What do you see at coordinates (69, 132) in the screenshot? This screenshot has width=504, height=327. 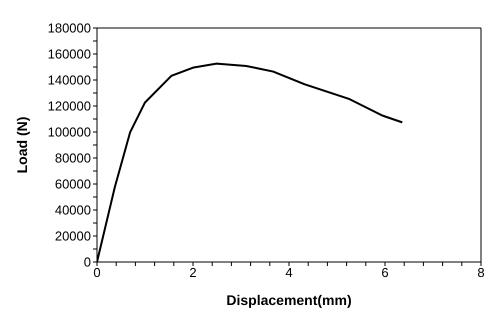 I see `y-tick-label: 100000` at bounding box center [69, 132].